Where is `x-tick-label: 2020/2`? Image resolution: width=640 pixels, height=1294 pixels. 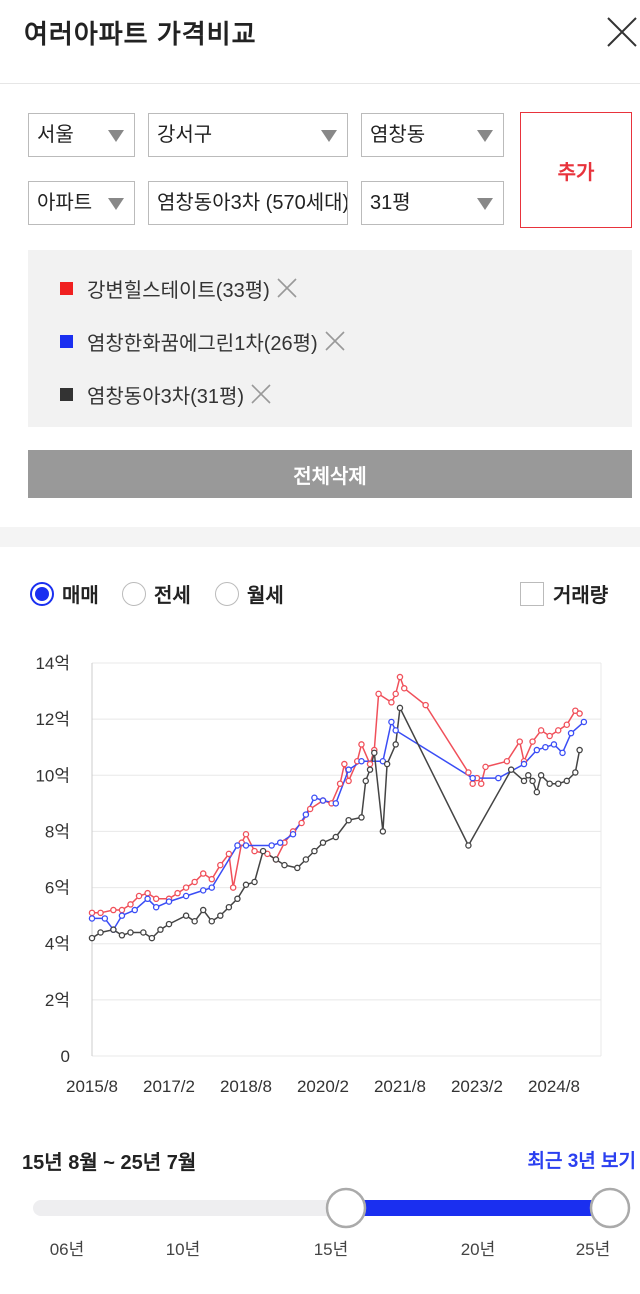 x-tick-label: 2020/2 is located at coordinates (323, 1086).